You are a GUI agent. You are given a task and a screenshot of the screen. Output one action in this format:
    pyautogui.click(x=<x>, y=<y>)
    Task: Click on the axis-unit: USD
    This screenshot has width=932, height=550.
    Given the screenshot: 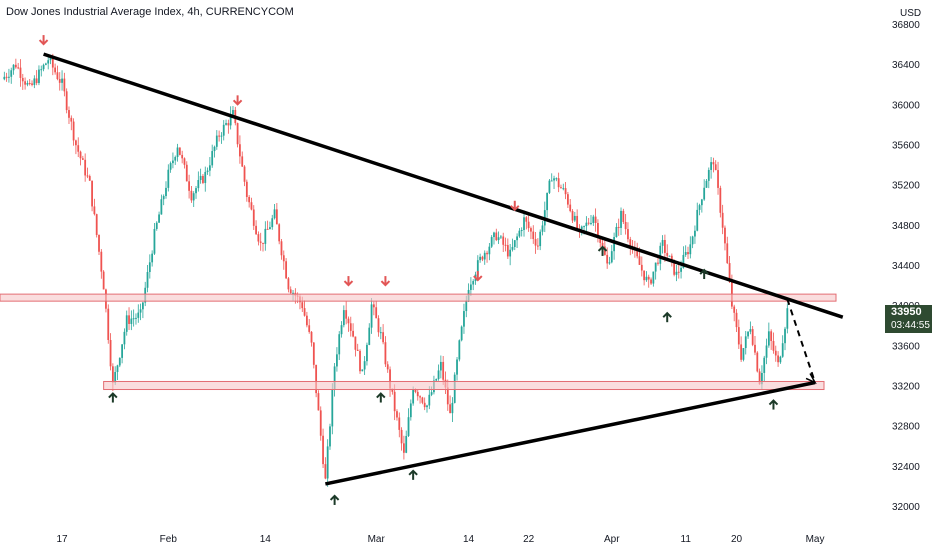 What is the action you would take?
    pyautogui.click(x=910, y=13)
    